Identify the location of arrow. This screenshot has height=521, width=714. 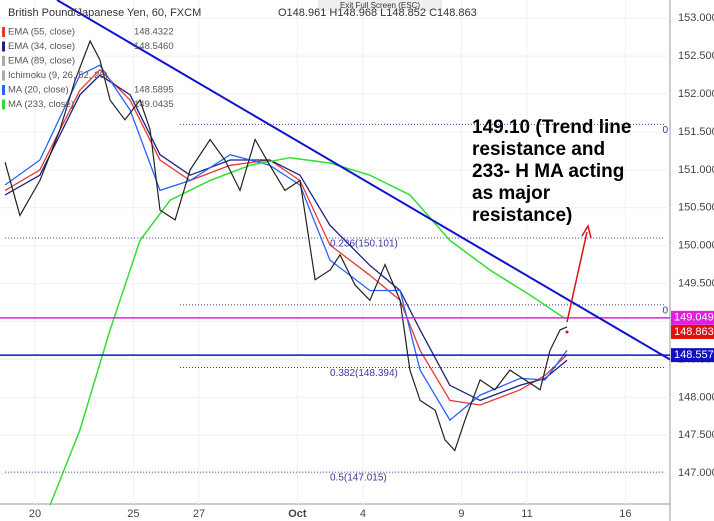
(577, 277).